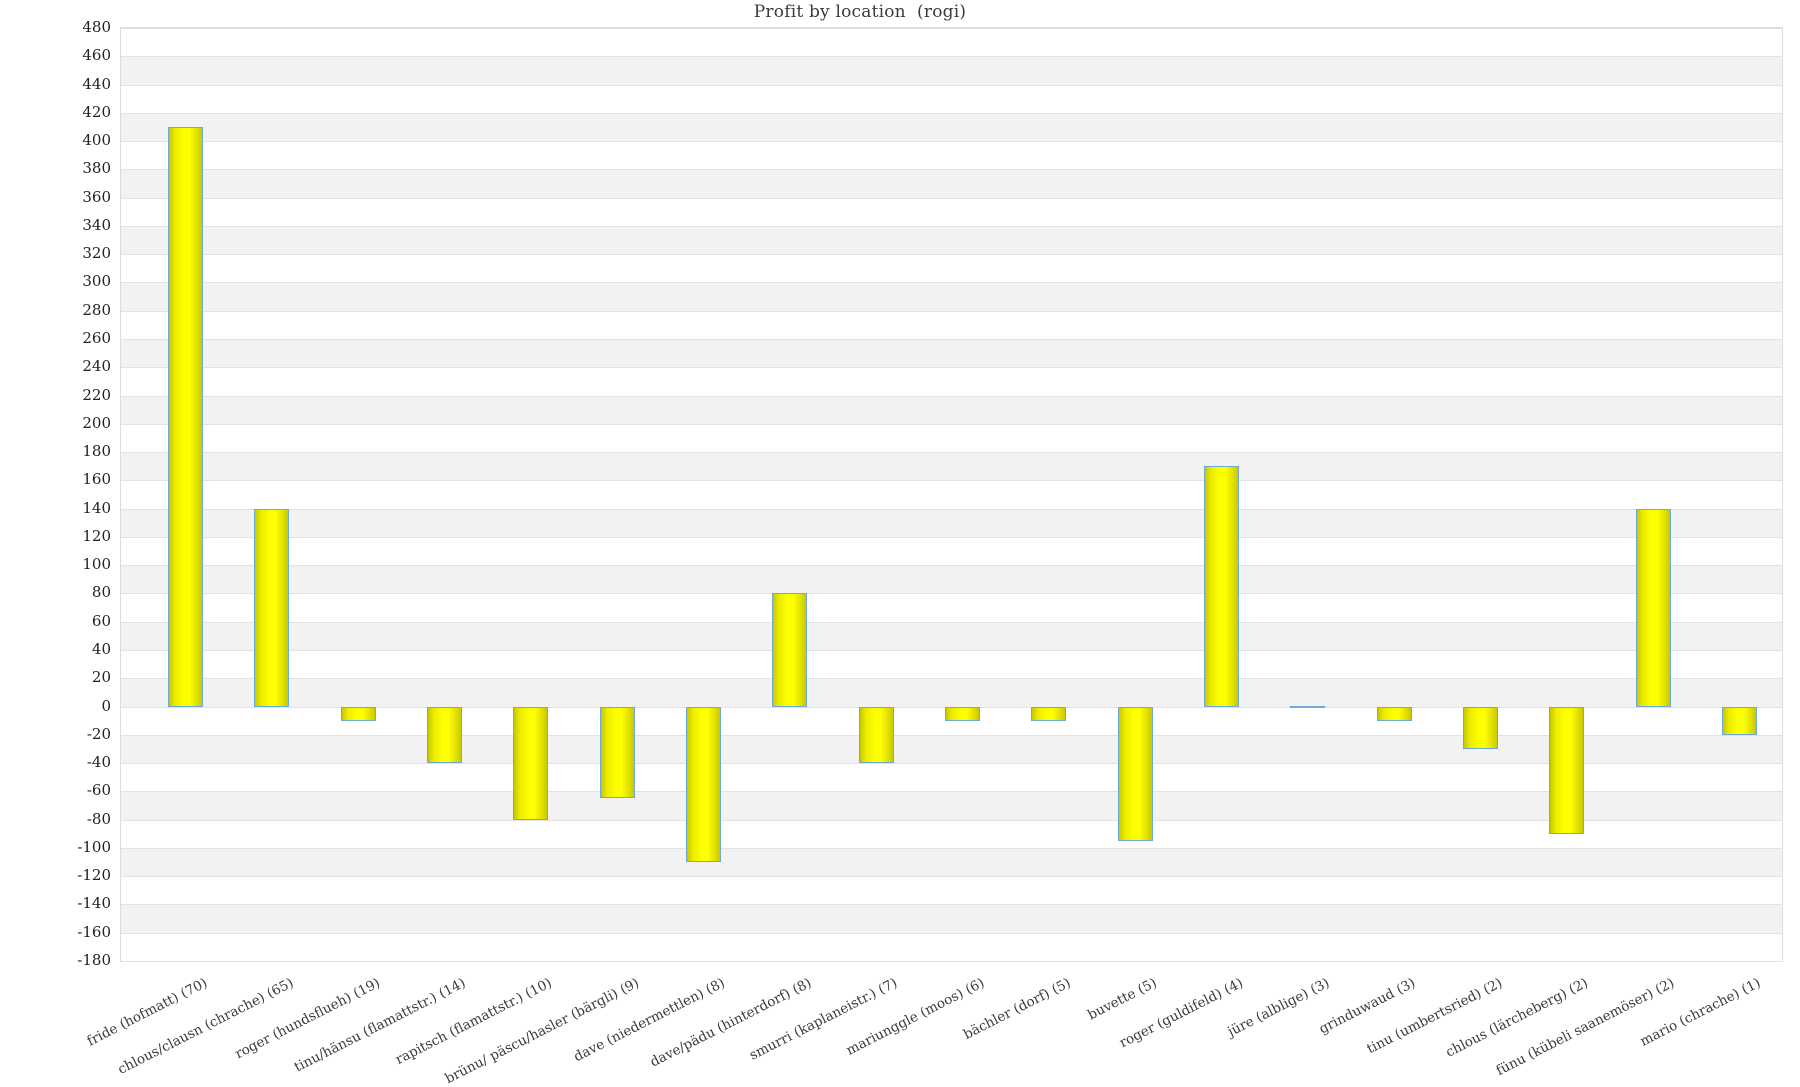 The image size is (1800, 1087). Describe the element at coordinates (307, 1019) in the screenshot. I see `x-axis-label: roger (hundsflueh) (19)` at that location.